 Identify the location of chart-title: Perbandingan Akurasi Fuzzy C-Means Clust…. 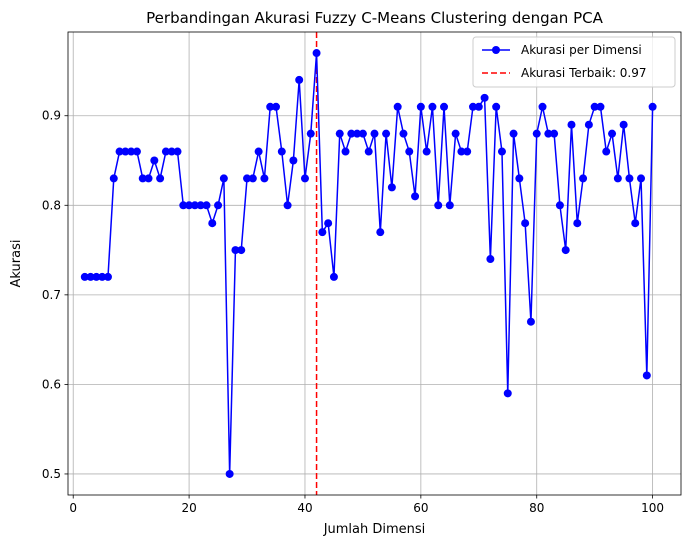
(374, 18).